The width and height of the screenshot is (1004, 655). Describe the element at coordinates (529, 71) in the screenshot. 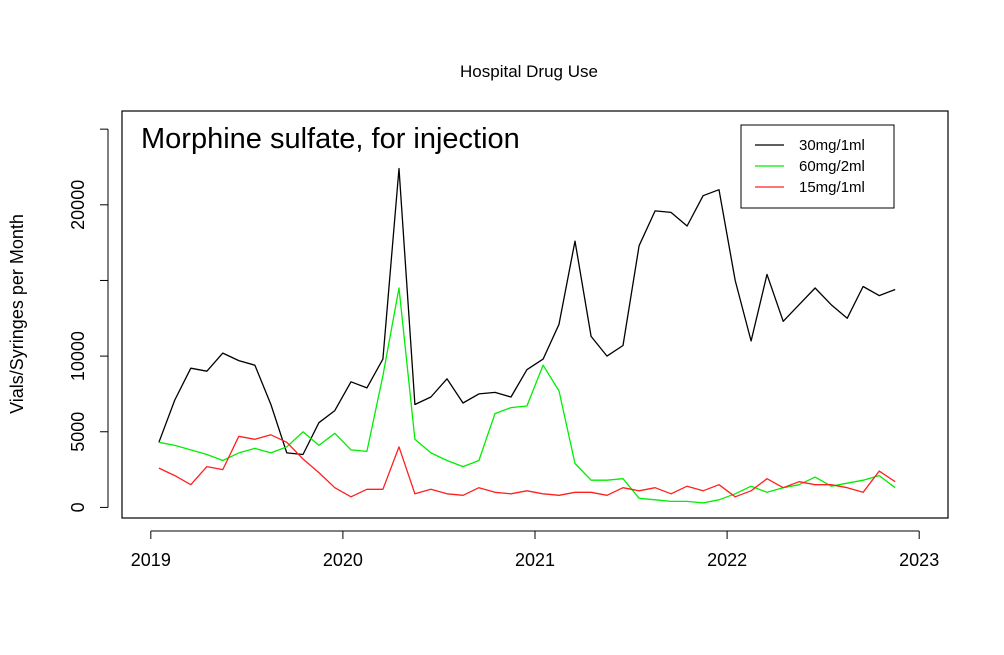

I see `chart-title: Hospital Drug Use` at that location.